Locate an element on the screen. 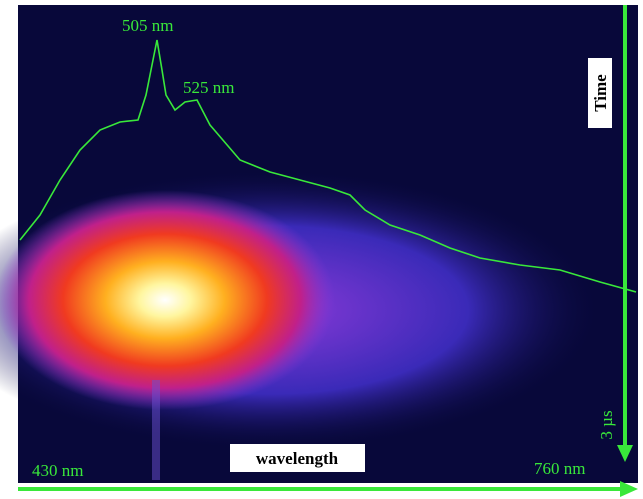 This screenshot has width=643, height=499. glow-tail is located at coordinates (156, 430).